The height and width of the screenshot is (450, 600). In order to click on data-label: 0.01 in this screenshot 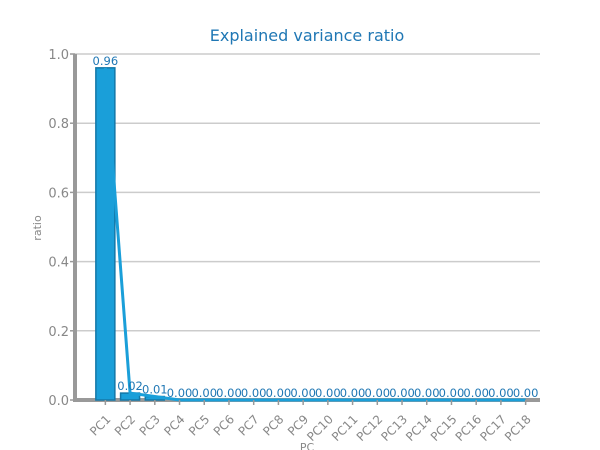, I will do `click(155, 390)`.